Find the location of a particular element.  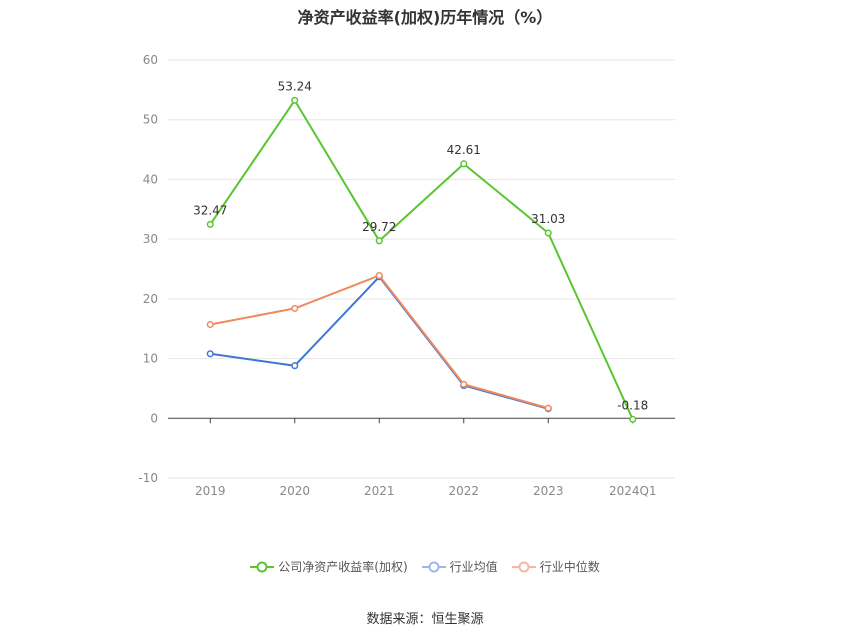

y-tick-label: 20 is located at coordinates (150, 299).